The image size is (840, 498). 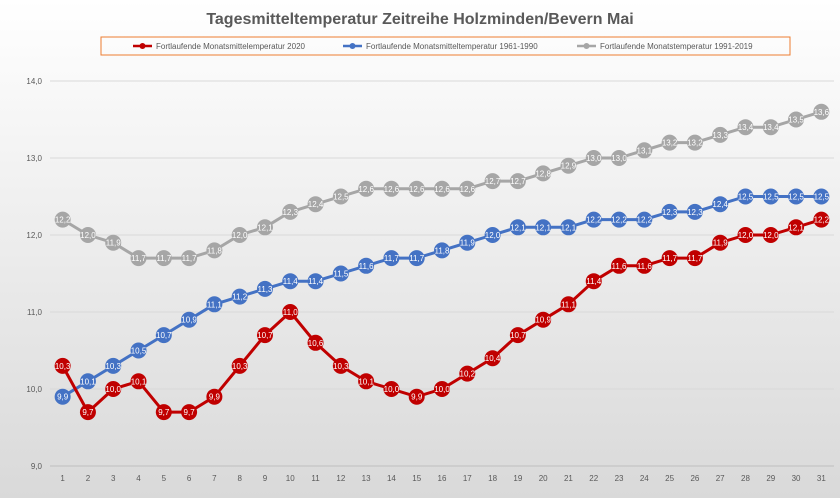 I want to click on data-label: 13,5, so click(x=796, y=120).